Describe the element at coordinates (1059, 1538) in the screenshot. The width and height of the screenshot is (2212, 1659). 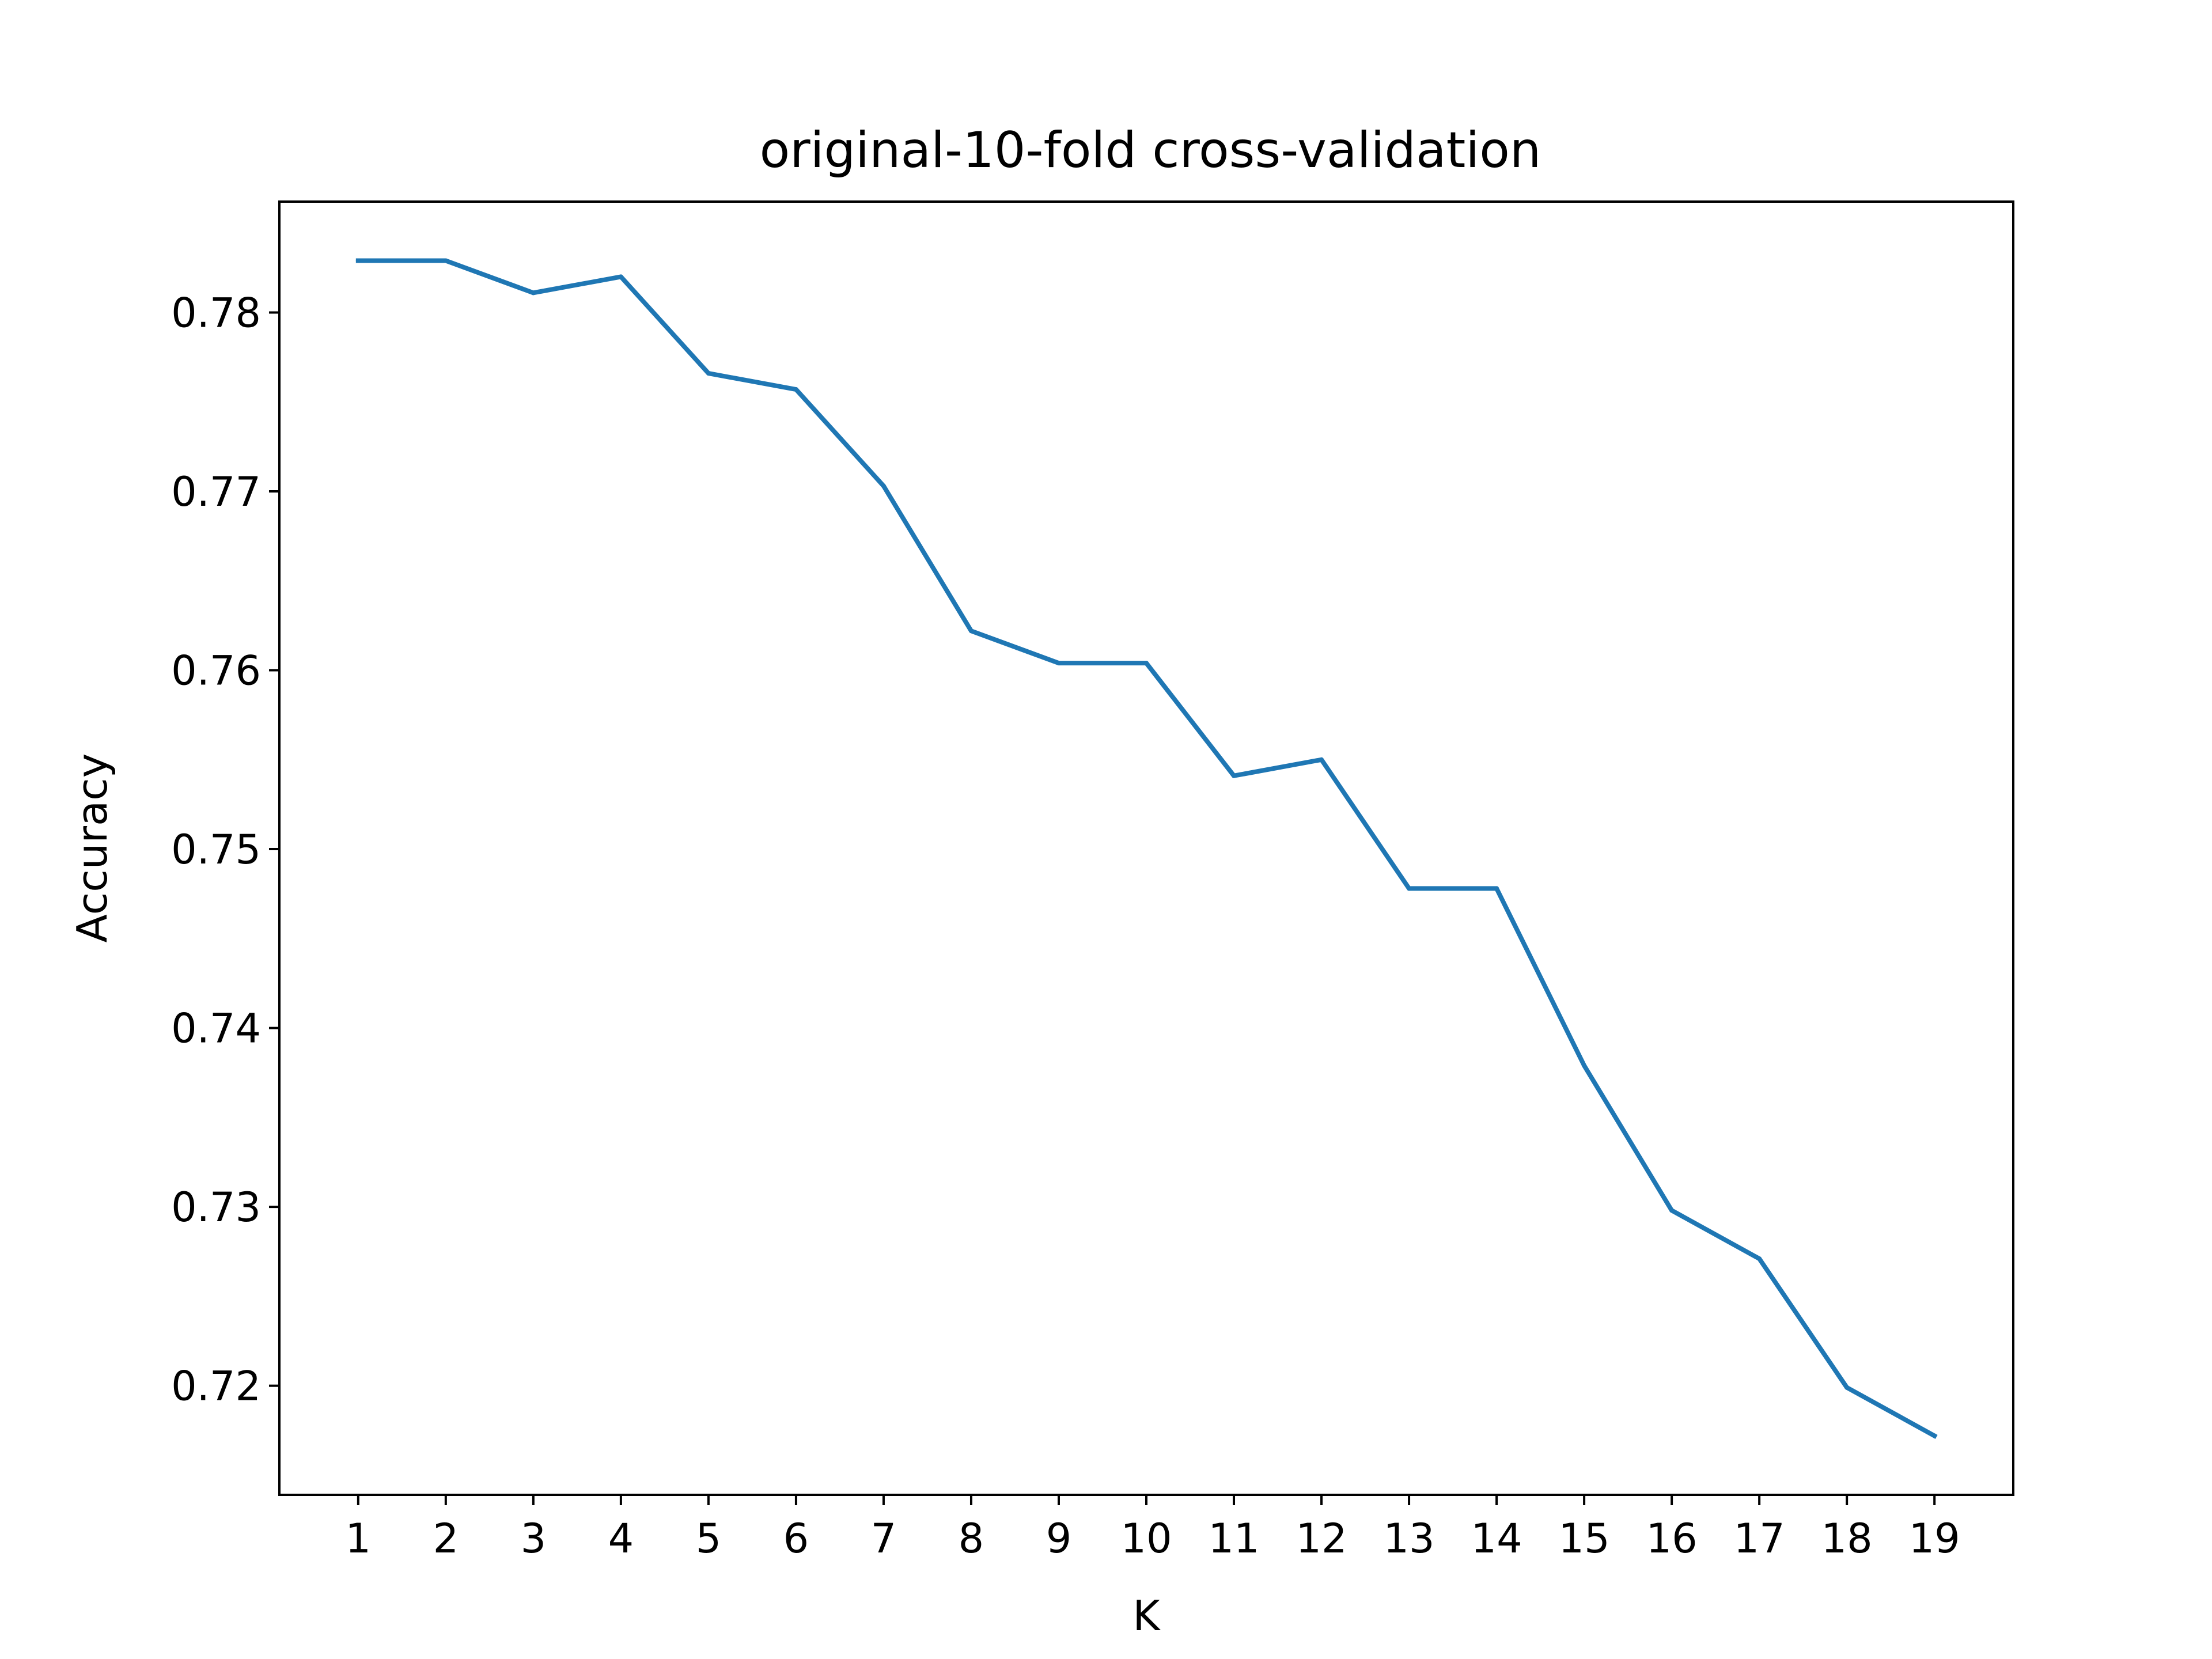
I see `x-tick-label: 9` at that location.